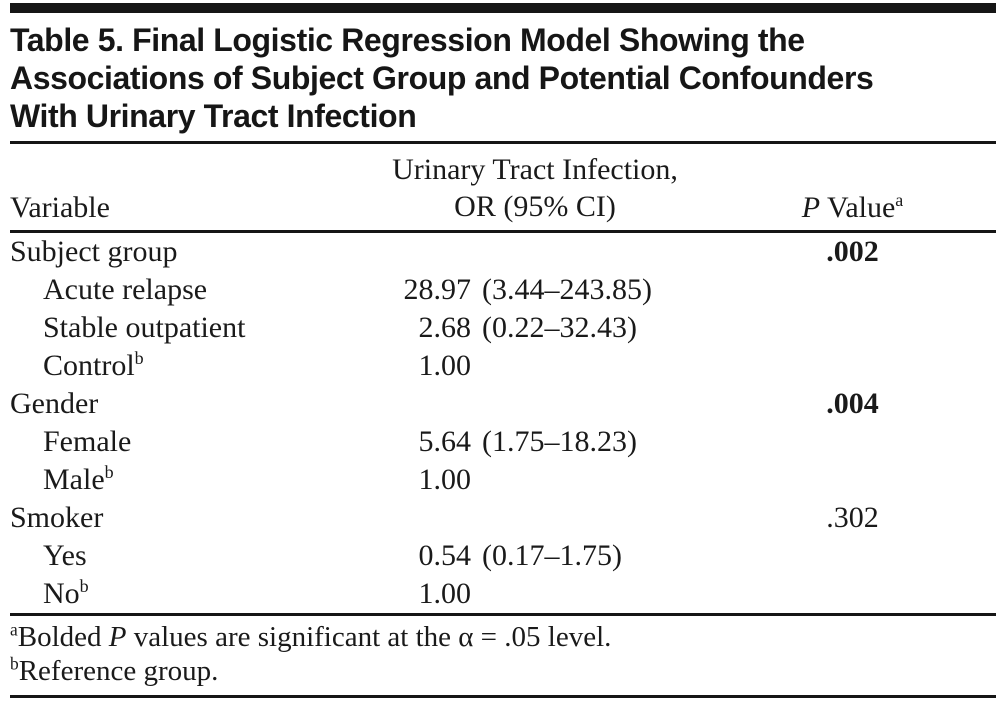 The width and height of the screenshot is (1006, 705). Describe the element at coordinates (118, 671) in the screenshot. I see `footnote-text: Reference group.` at that location.